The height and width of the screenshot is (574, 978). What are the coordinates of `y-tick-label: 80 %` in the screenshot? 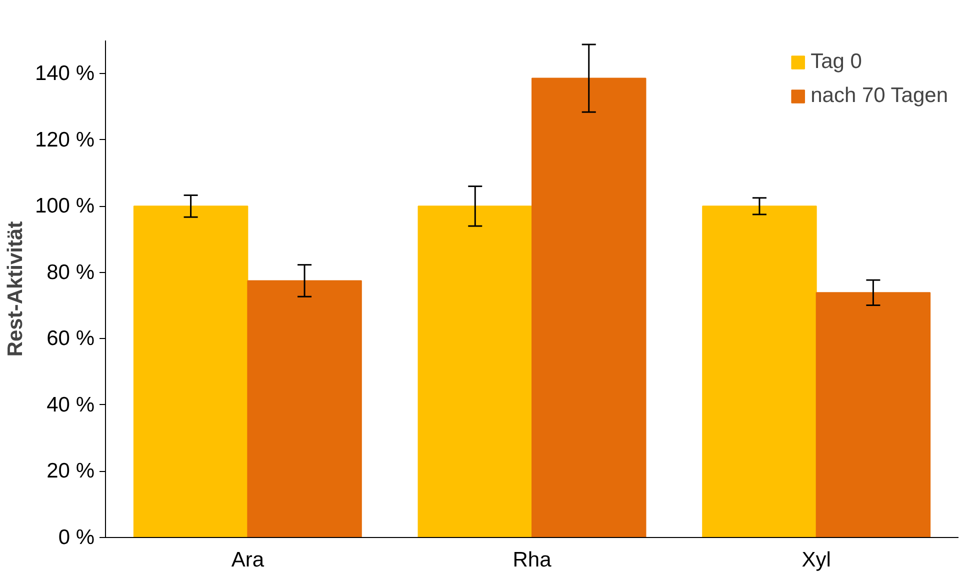 It's located at (70, 272).